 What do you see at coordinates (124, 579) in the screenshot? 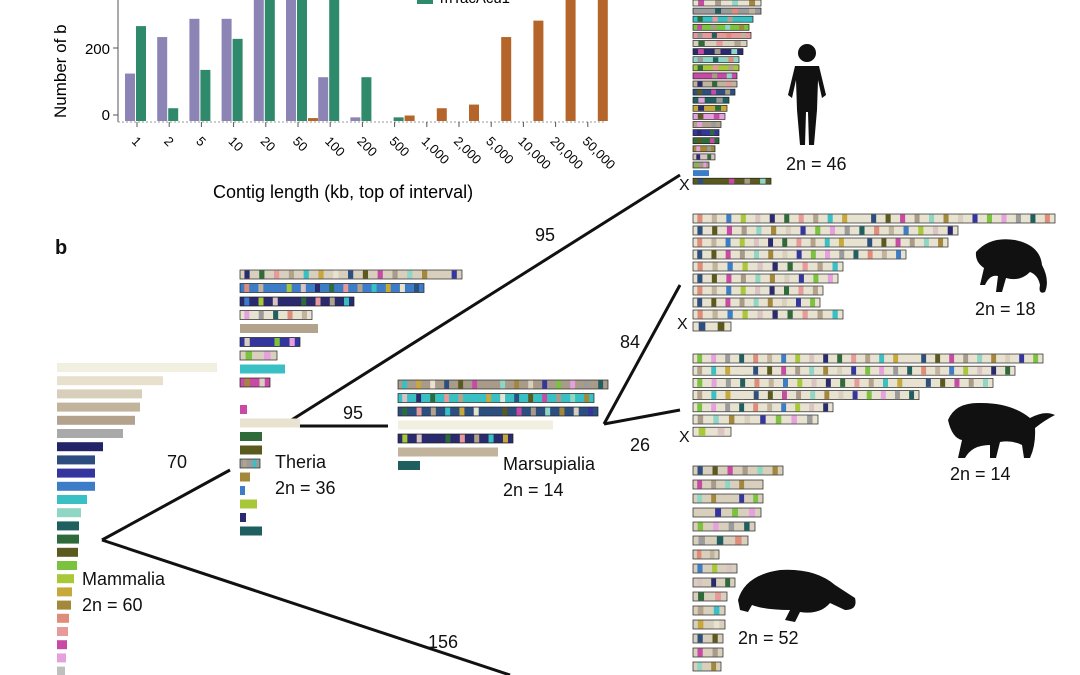
I see `node-mammalia-name: Mammalia` at bounding box center [124, 579].